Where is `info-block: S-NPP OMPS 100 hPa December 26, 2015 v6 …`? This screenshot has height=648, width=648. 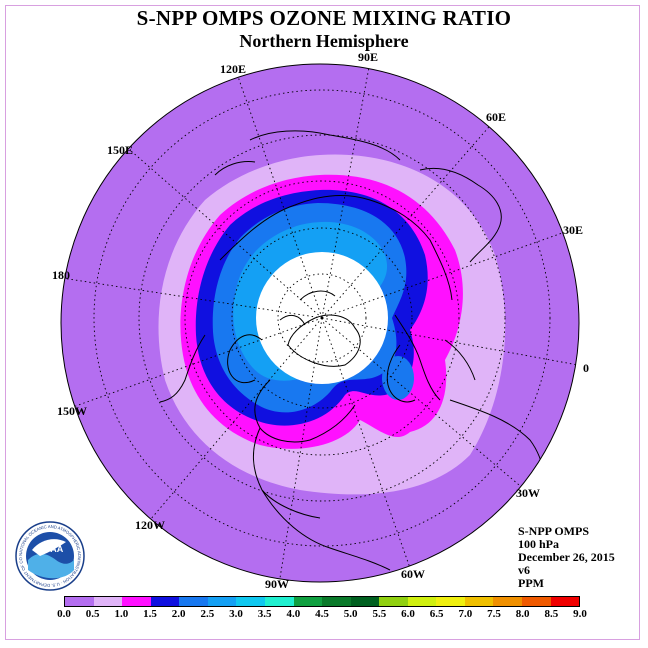 info-block: S-NPP OMPS 100 hPa December 26, 2015 v6 … is located at coordinates (566, 557).